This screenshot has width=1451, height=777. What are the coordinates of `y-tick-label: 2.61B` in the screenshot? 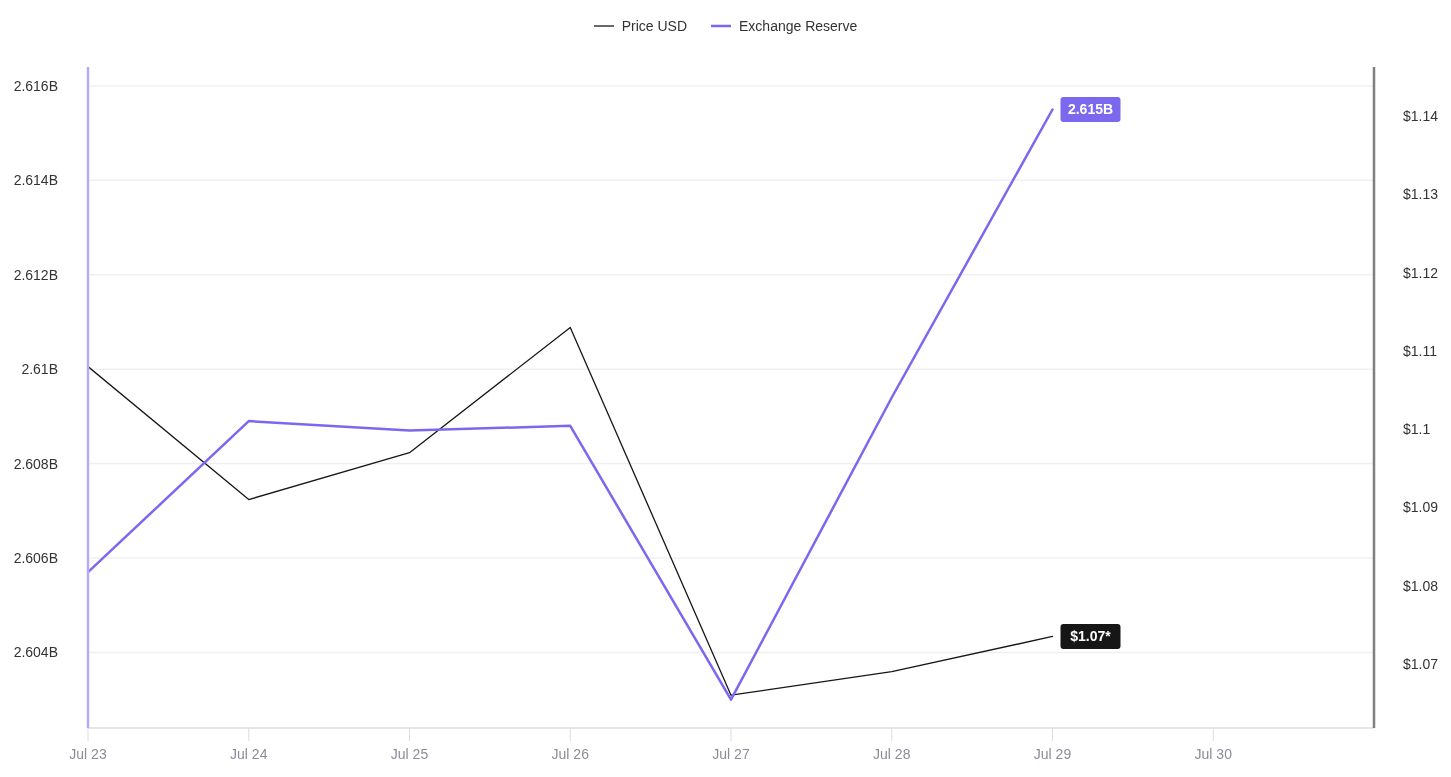 It's located at (39, 369).